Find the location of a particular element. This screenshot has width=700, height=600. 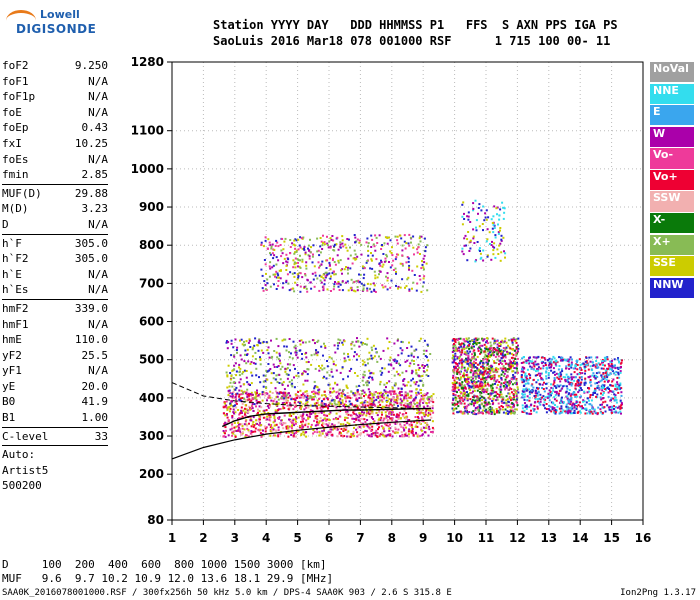

auto-label: Auto: is located at coordinates (19, 455).